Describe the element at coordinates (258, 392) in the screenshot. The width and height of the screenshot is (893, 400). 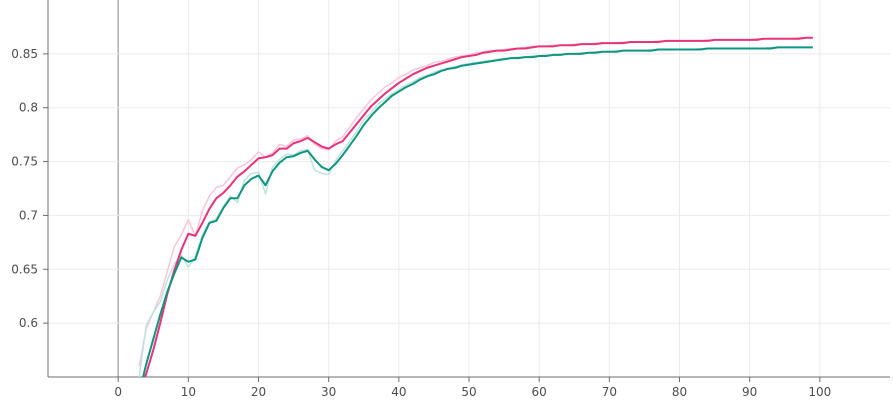
I see `x-tick-label: 20` at that location.